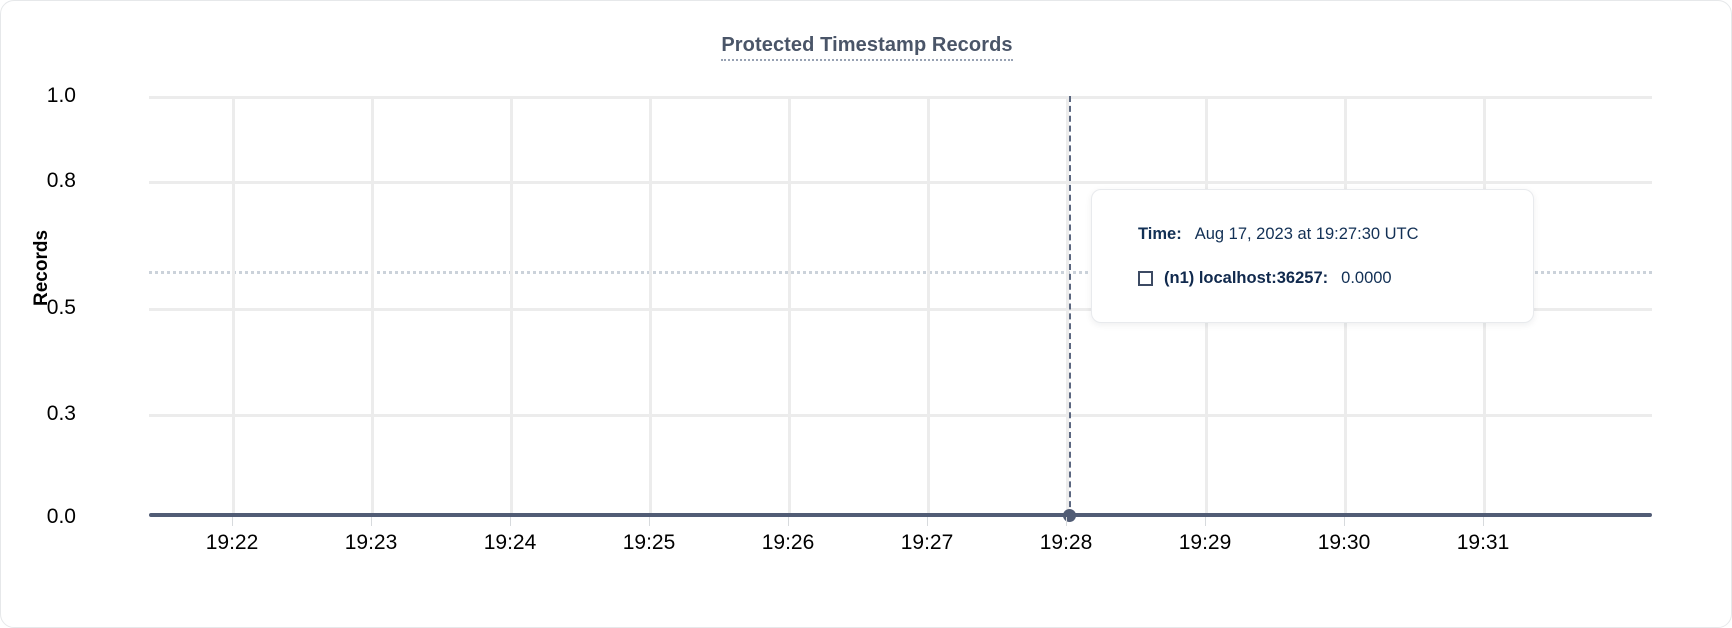 This screenshot has width=1732, height=628. Describe the element at coordinates (1145, 278) in the screenshot. I see `series-color-swatch-icon` at that location.